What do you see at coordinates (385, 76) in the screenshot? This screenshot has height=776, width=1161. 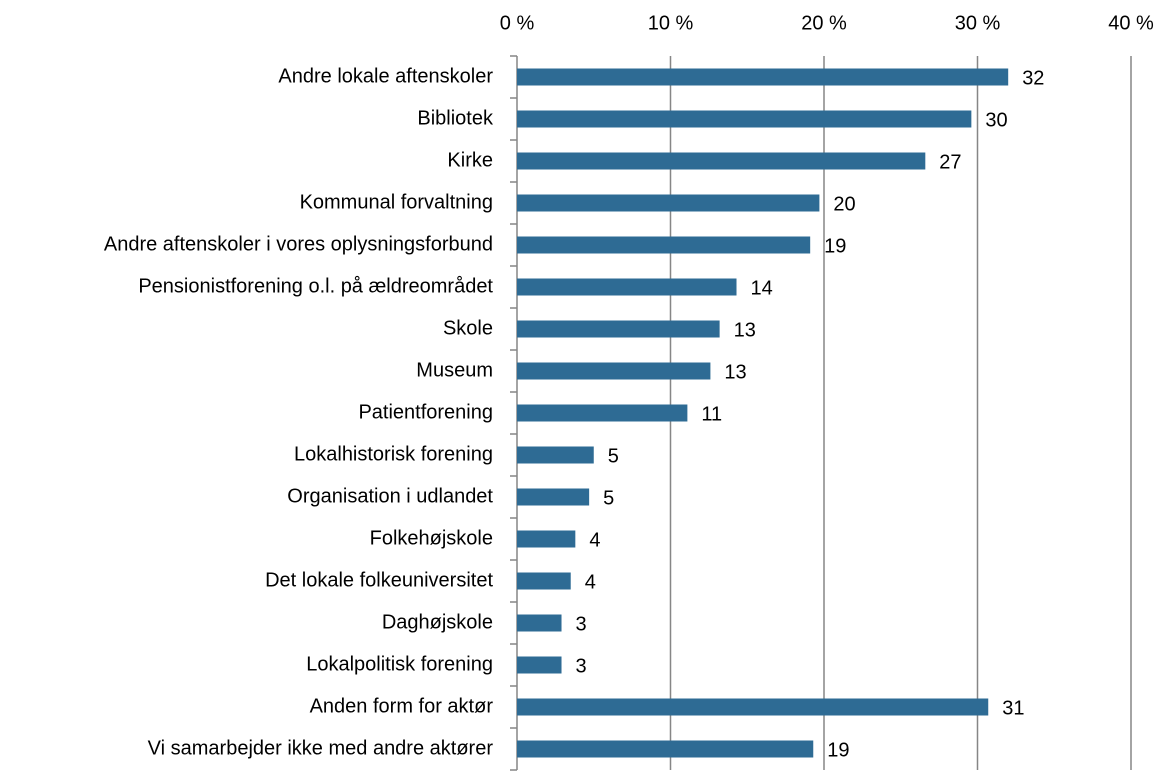 I see `y-tick-label: Andre lokale aftenskoler` at bounding box center [385, 76].